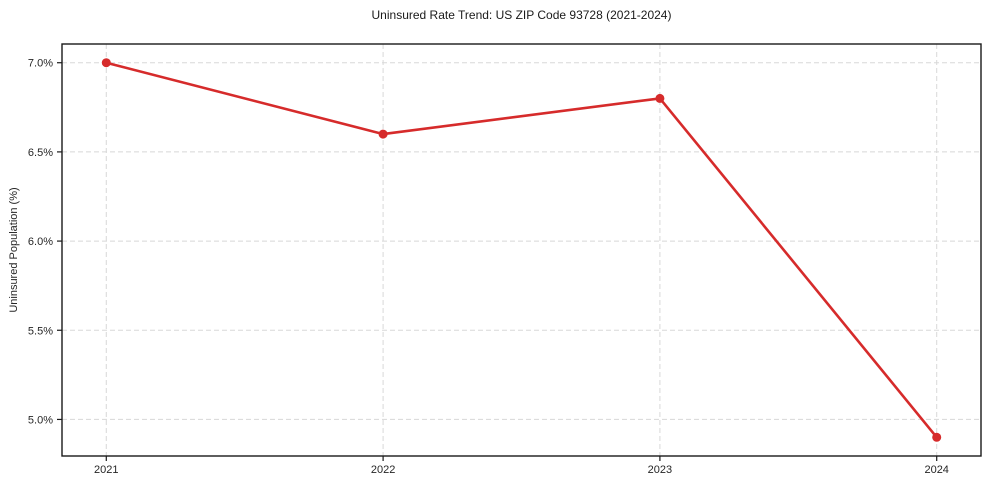 The image size is (989, 490). What do you see at coordinates (40, 64) in the screenshot?
I see `y-tick-label: 7.0%` at bounding box center [40, 64].